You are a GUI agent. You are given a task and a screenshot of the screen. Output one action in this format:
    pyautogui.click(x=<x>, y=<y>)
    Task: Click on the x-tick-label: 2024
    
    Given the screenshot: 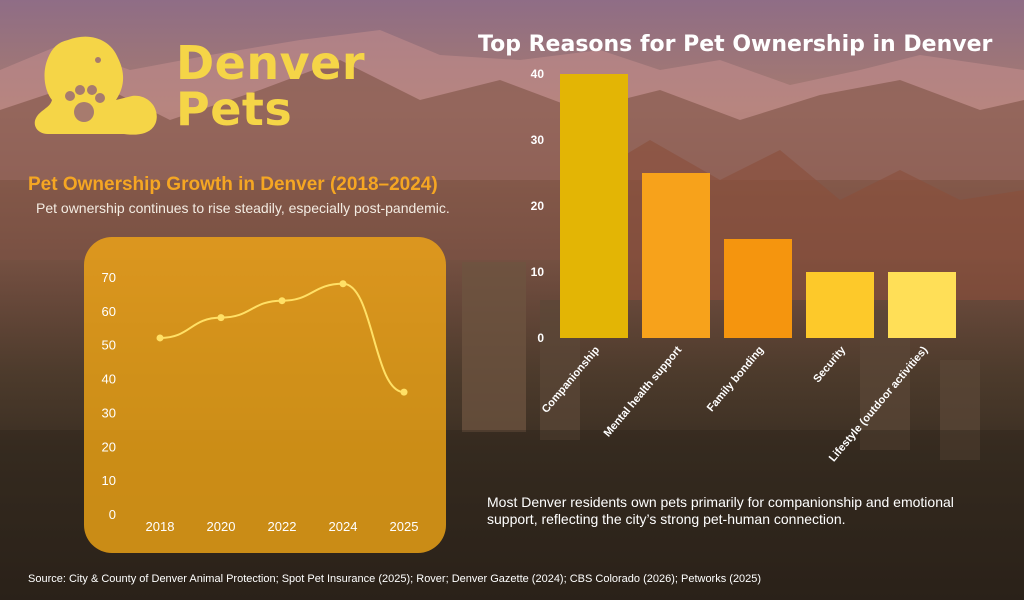 What is the action you would take?
    pyautogui.click(x=343, y=526)
    